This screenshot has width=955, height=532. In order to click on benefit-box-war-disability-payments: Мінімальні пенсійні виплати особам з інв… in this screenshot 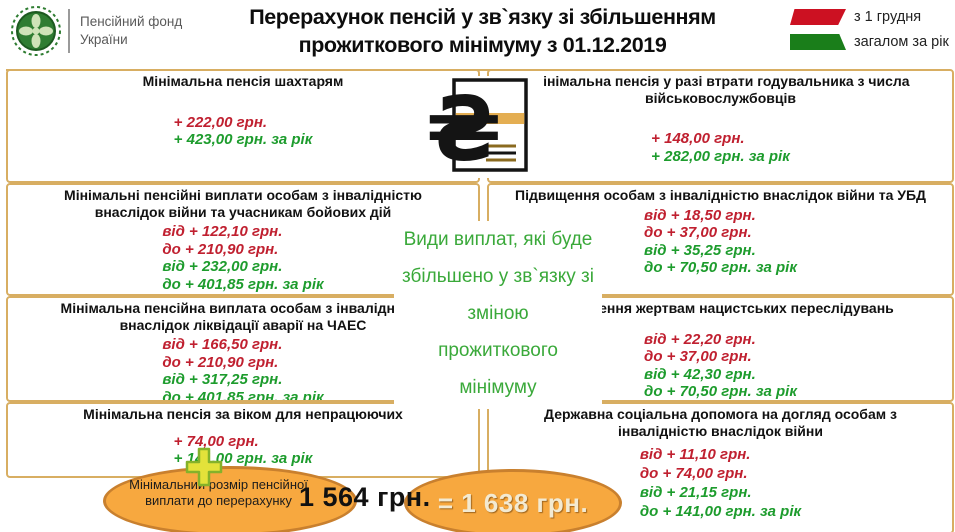, I will do `click(243, 239)`.